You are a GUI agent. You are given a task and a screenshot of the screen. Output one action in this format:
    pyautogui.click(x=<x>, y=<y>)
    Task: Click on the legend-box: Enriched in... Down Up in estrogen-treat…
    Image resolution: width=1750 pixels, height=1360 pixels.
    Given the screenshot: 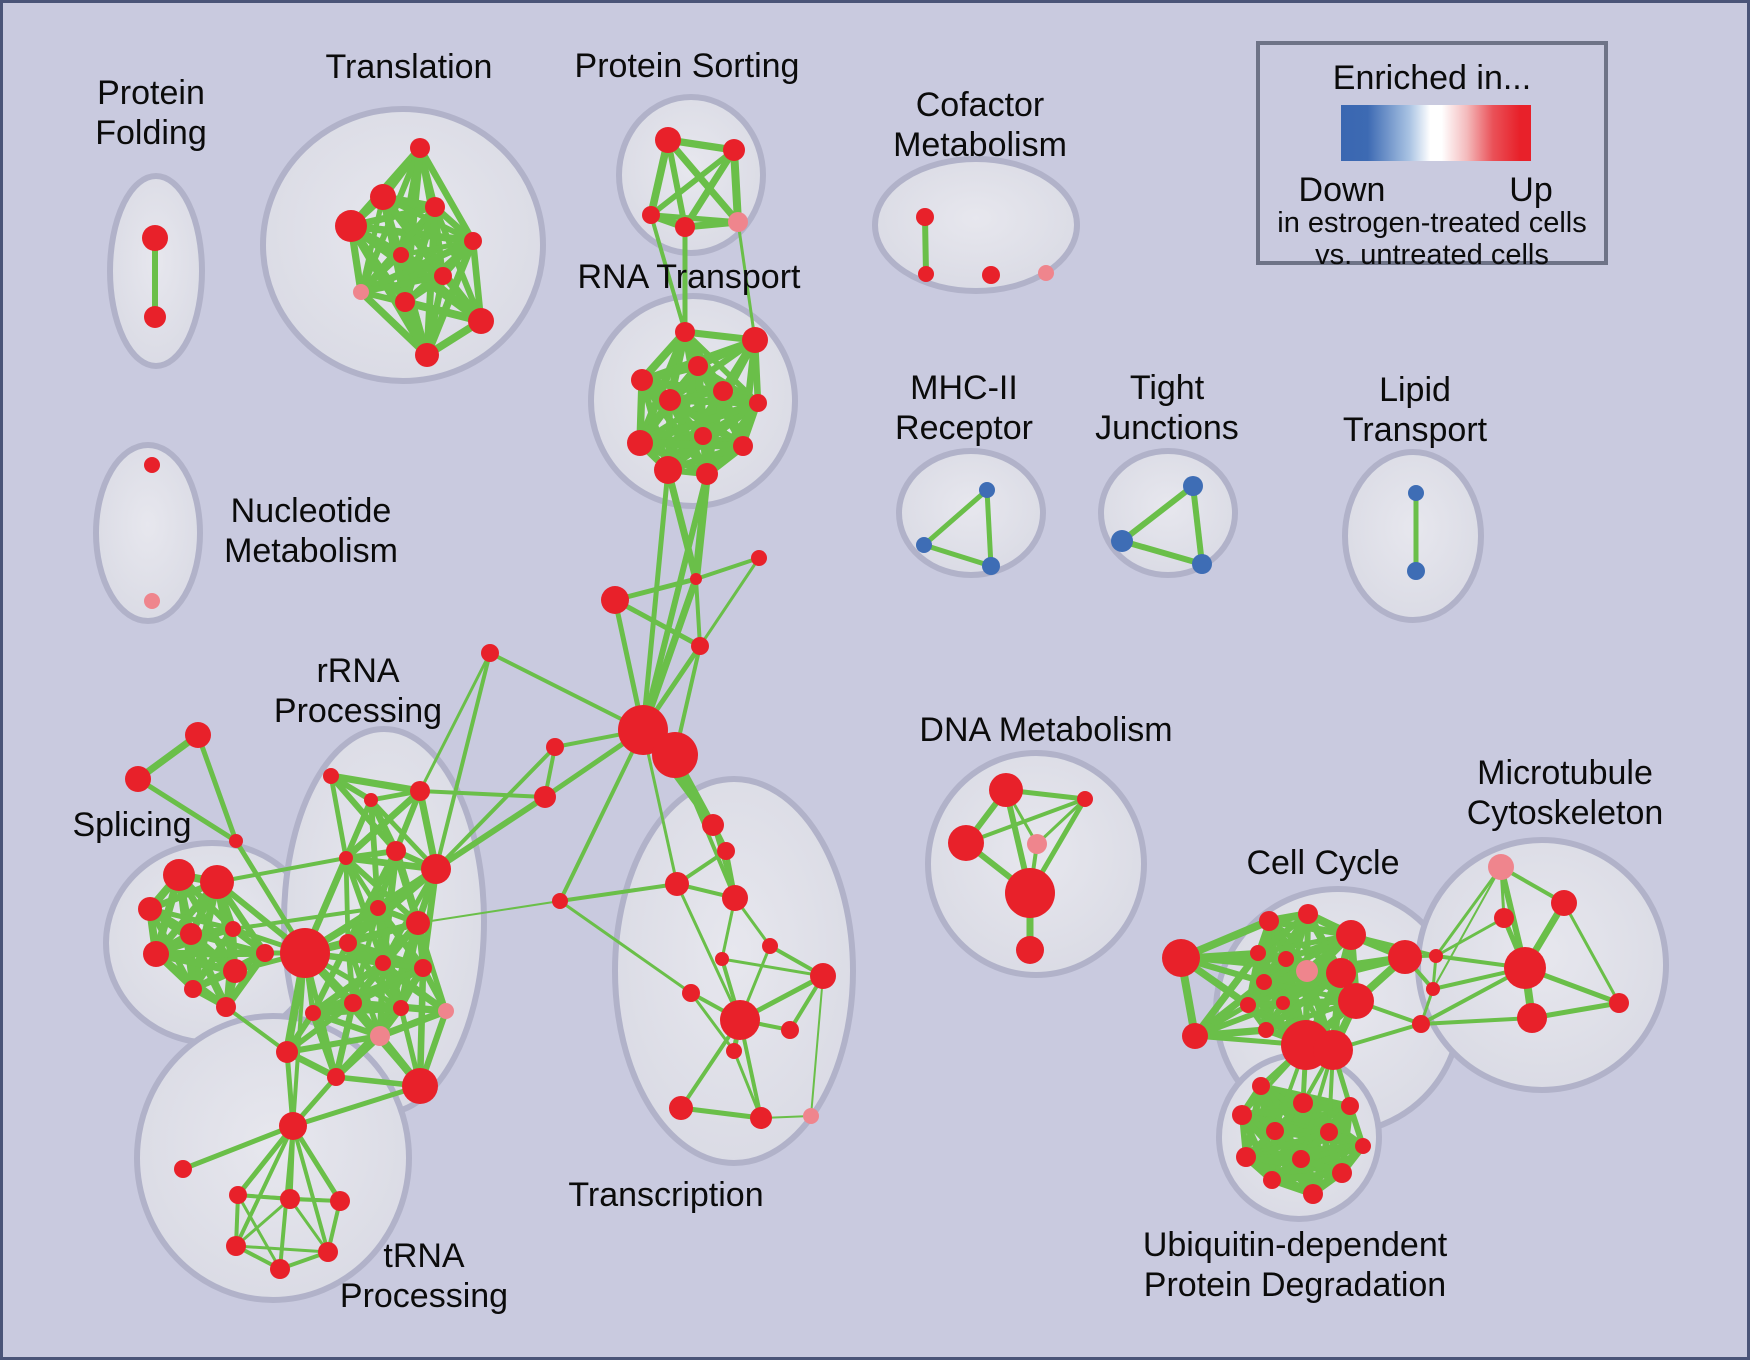 What is the action you would take?
    pyautogui.click(x=1432, y=155)
    